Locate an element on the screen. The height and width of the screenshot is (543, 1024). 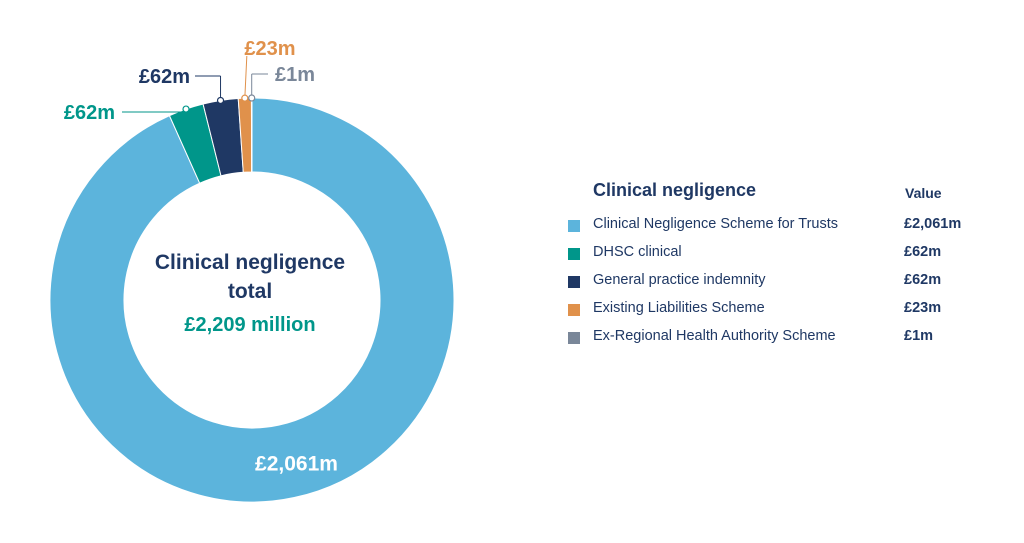
center-title: Clinical negligence total is located at coordinates (250, 277).